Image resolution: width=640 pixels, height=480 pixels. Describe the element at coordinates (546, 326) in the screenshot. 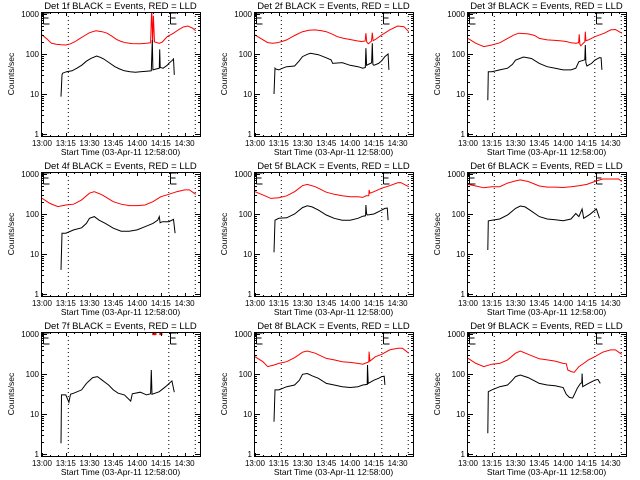

I see `plot-title: Det 9f BLACK = Events, RED = LLD` at that location.